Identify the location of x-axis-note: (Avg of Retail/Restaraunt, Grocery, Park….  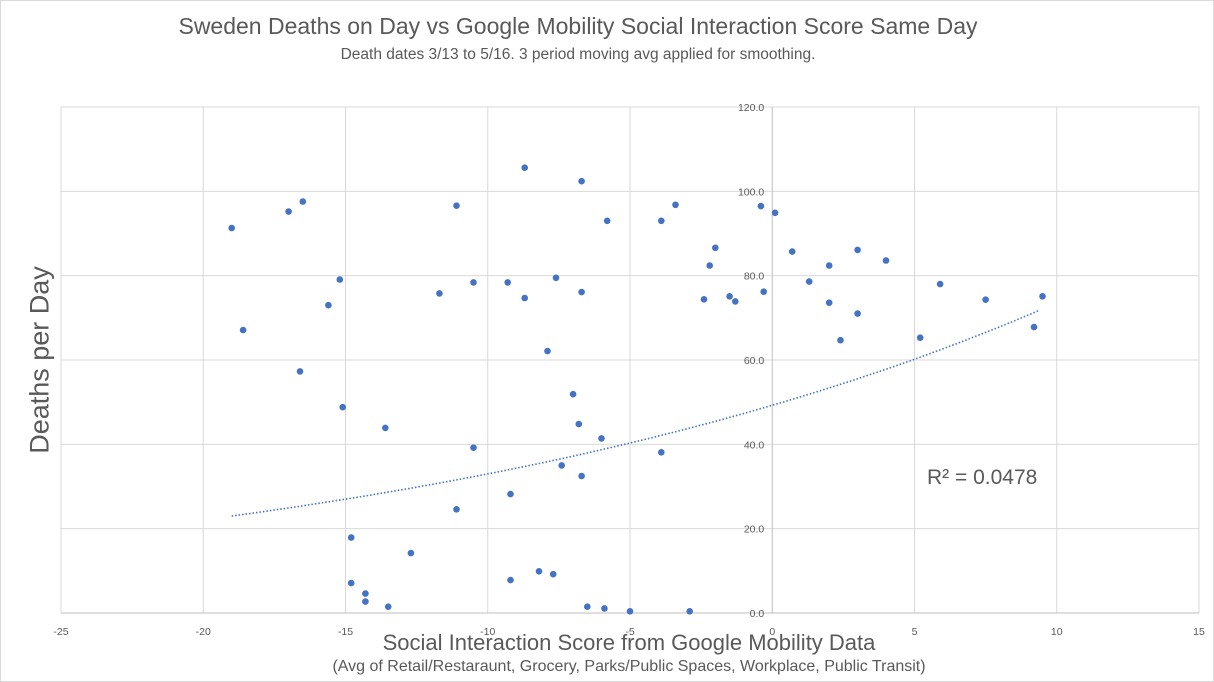
(629, 666).